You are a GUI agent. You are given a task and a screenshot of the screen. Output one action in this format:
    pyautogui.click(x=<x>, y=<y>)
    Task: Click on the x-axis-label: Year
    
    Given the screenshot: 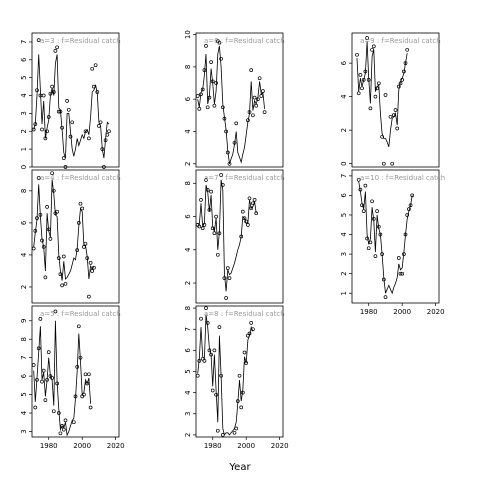 What is the action you would take?
    pyautogui.click(x=239, y=467)
    